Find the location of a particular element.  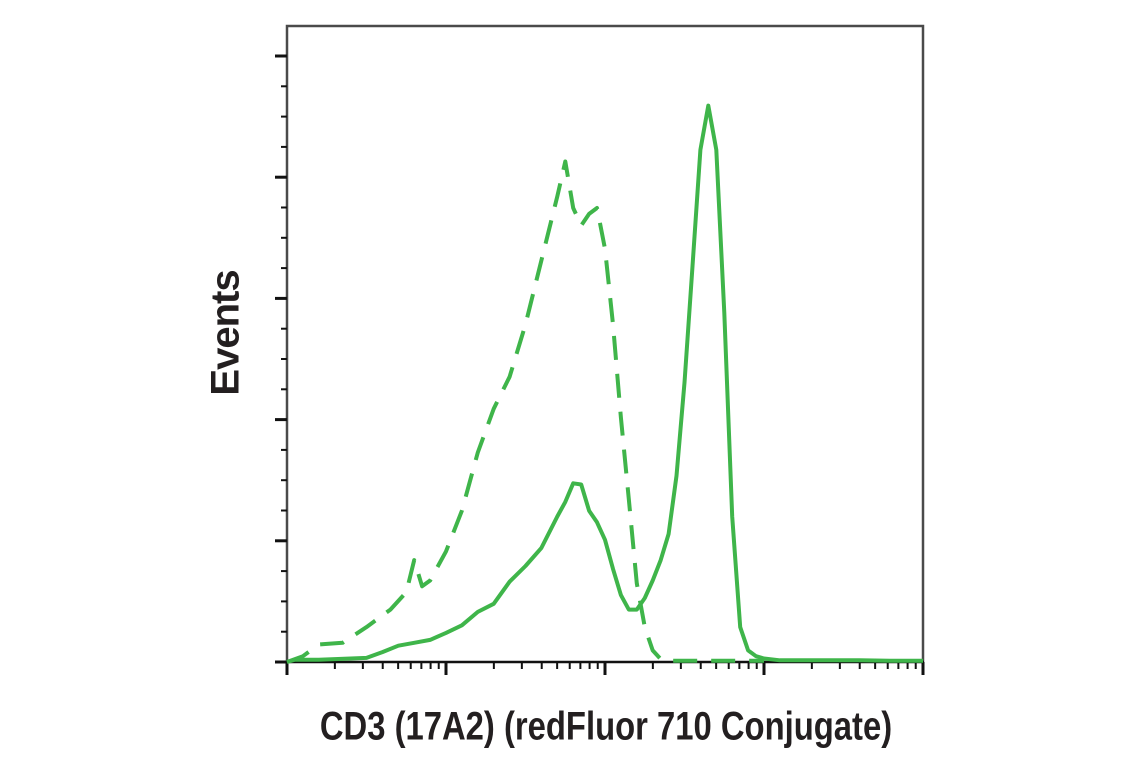

x-axis-label: CD3 (17A2) (redFluor 710 Conjugate) is located at coordinates (606, 726).